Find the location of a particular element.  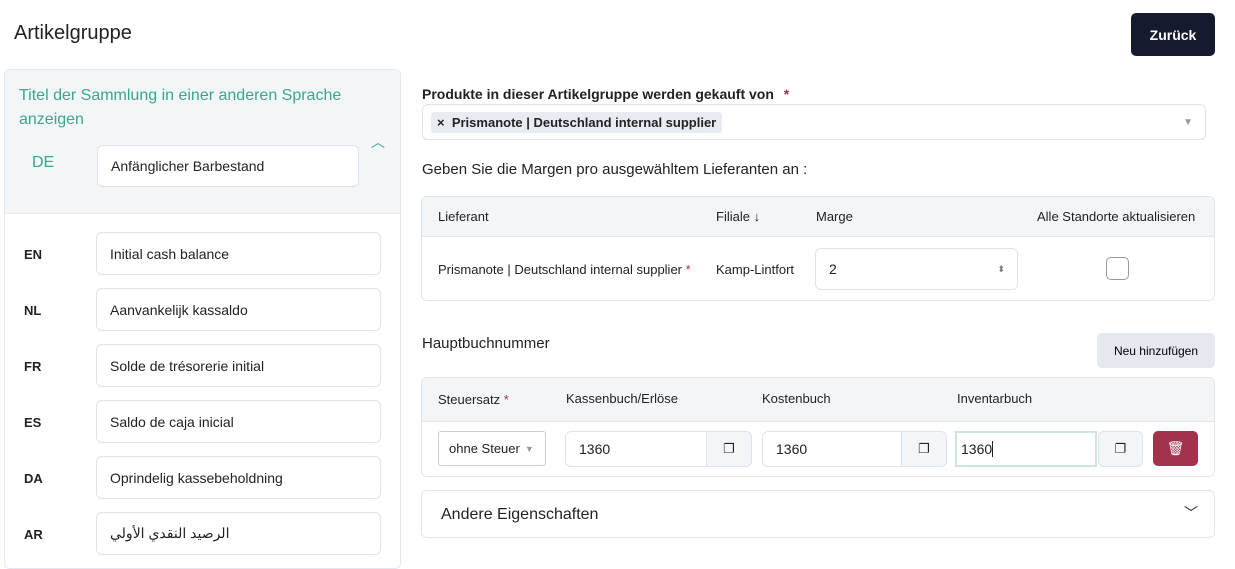

lang-code: AR is located at coordinates (33, 534).